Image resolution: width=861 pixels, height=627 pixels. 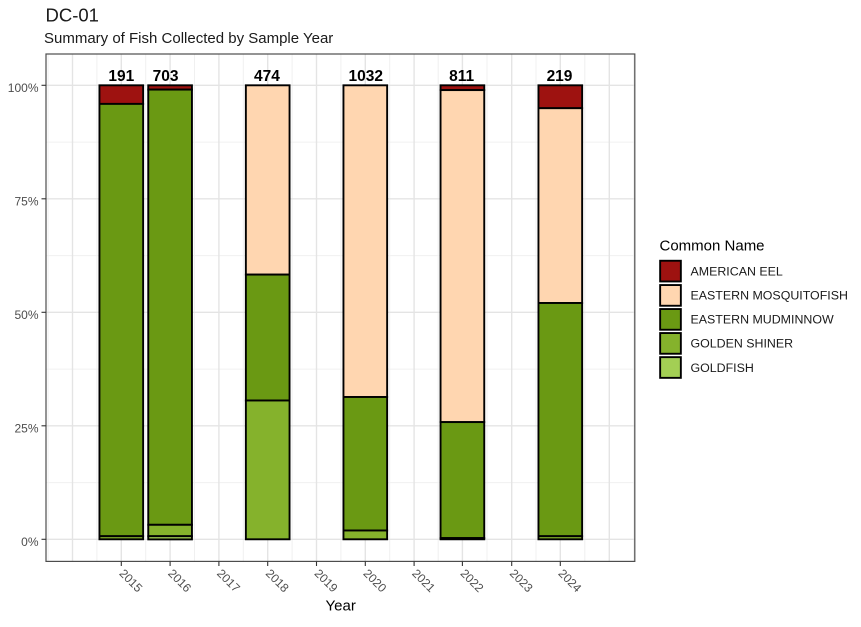 I want to click on svg-text:Summary of Fish Collected by S: Summary of Fish Collected by Sample Year, so click(x=188, y=38).